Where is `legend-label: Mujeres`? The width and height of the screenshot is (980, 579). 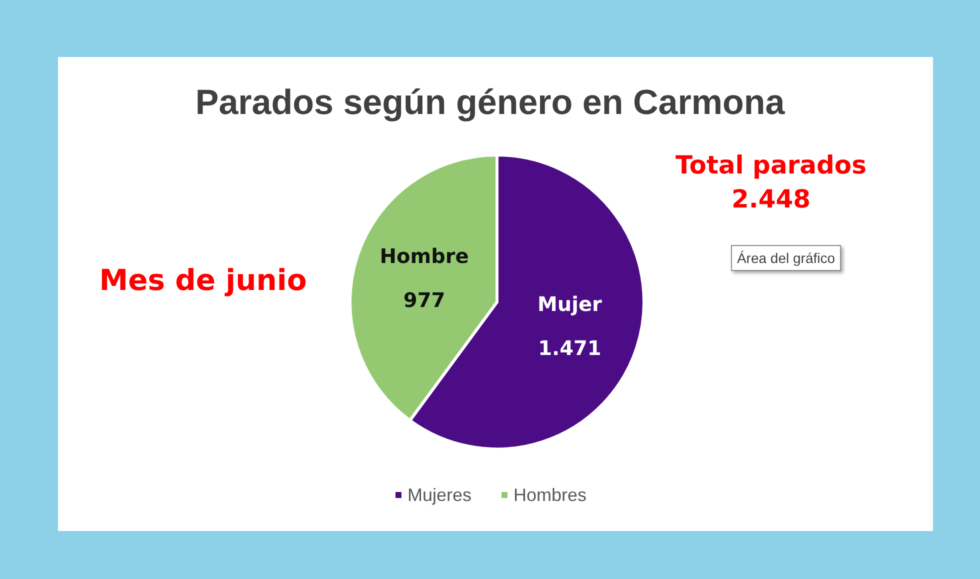
legend-label: Mujeres is located at coordinates (439, 495).